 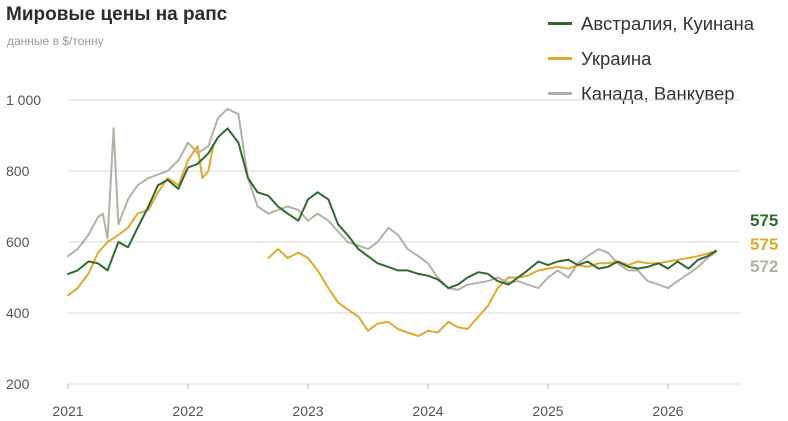 What do you see at coordinates (764, 266) in the screenshot?
I see `end-label-canada: 572` at bounding box center [764, 266].